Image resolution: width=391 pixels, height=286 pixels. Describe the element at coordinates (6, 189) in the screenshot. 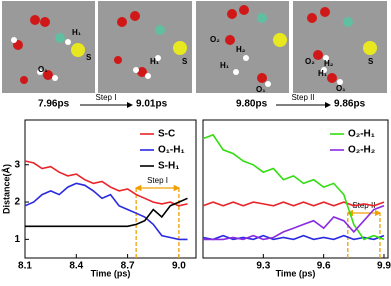

I see `y-axis-title: Distance(Å)` at that location.